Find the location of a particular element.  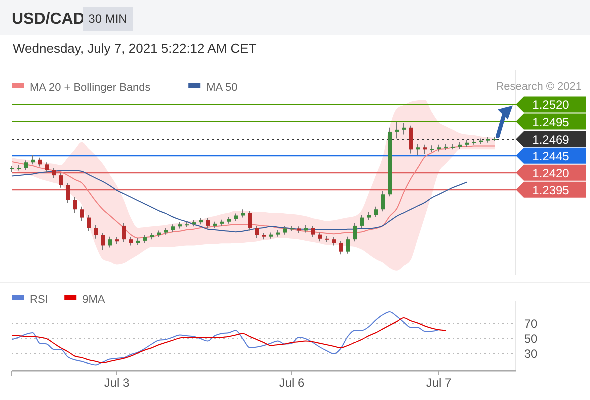

x-tick-label: Jul 6 is located at coordinates (292, 383).